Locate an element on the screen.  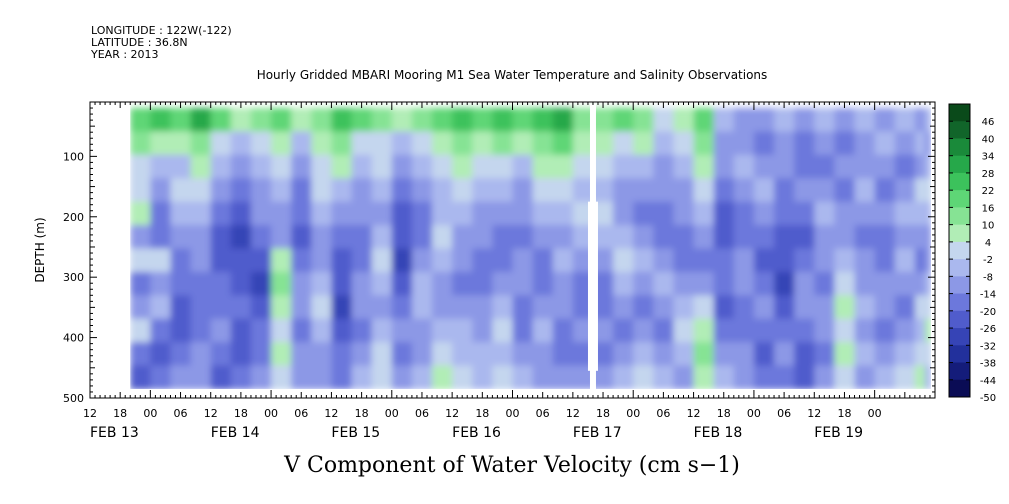
y-tick-label: 300 is located at coordinates (73, 277).